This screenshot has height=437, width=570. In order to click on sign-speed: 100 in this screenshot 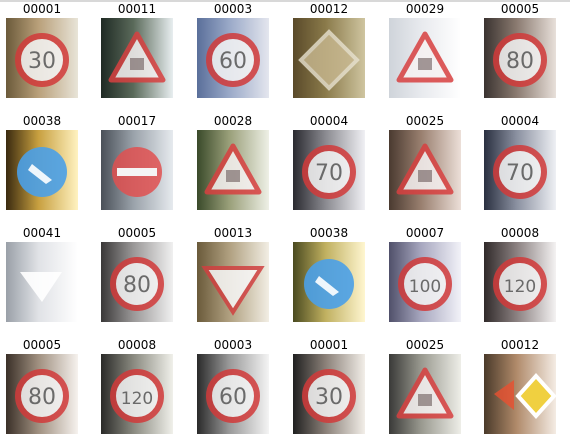, I will do `click(425, 284)`.